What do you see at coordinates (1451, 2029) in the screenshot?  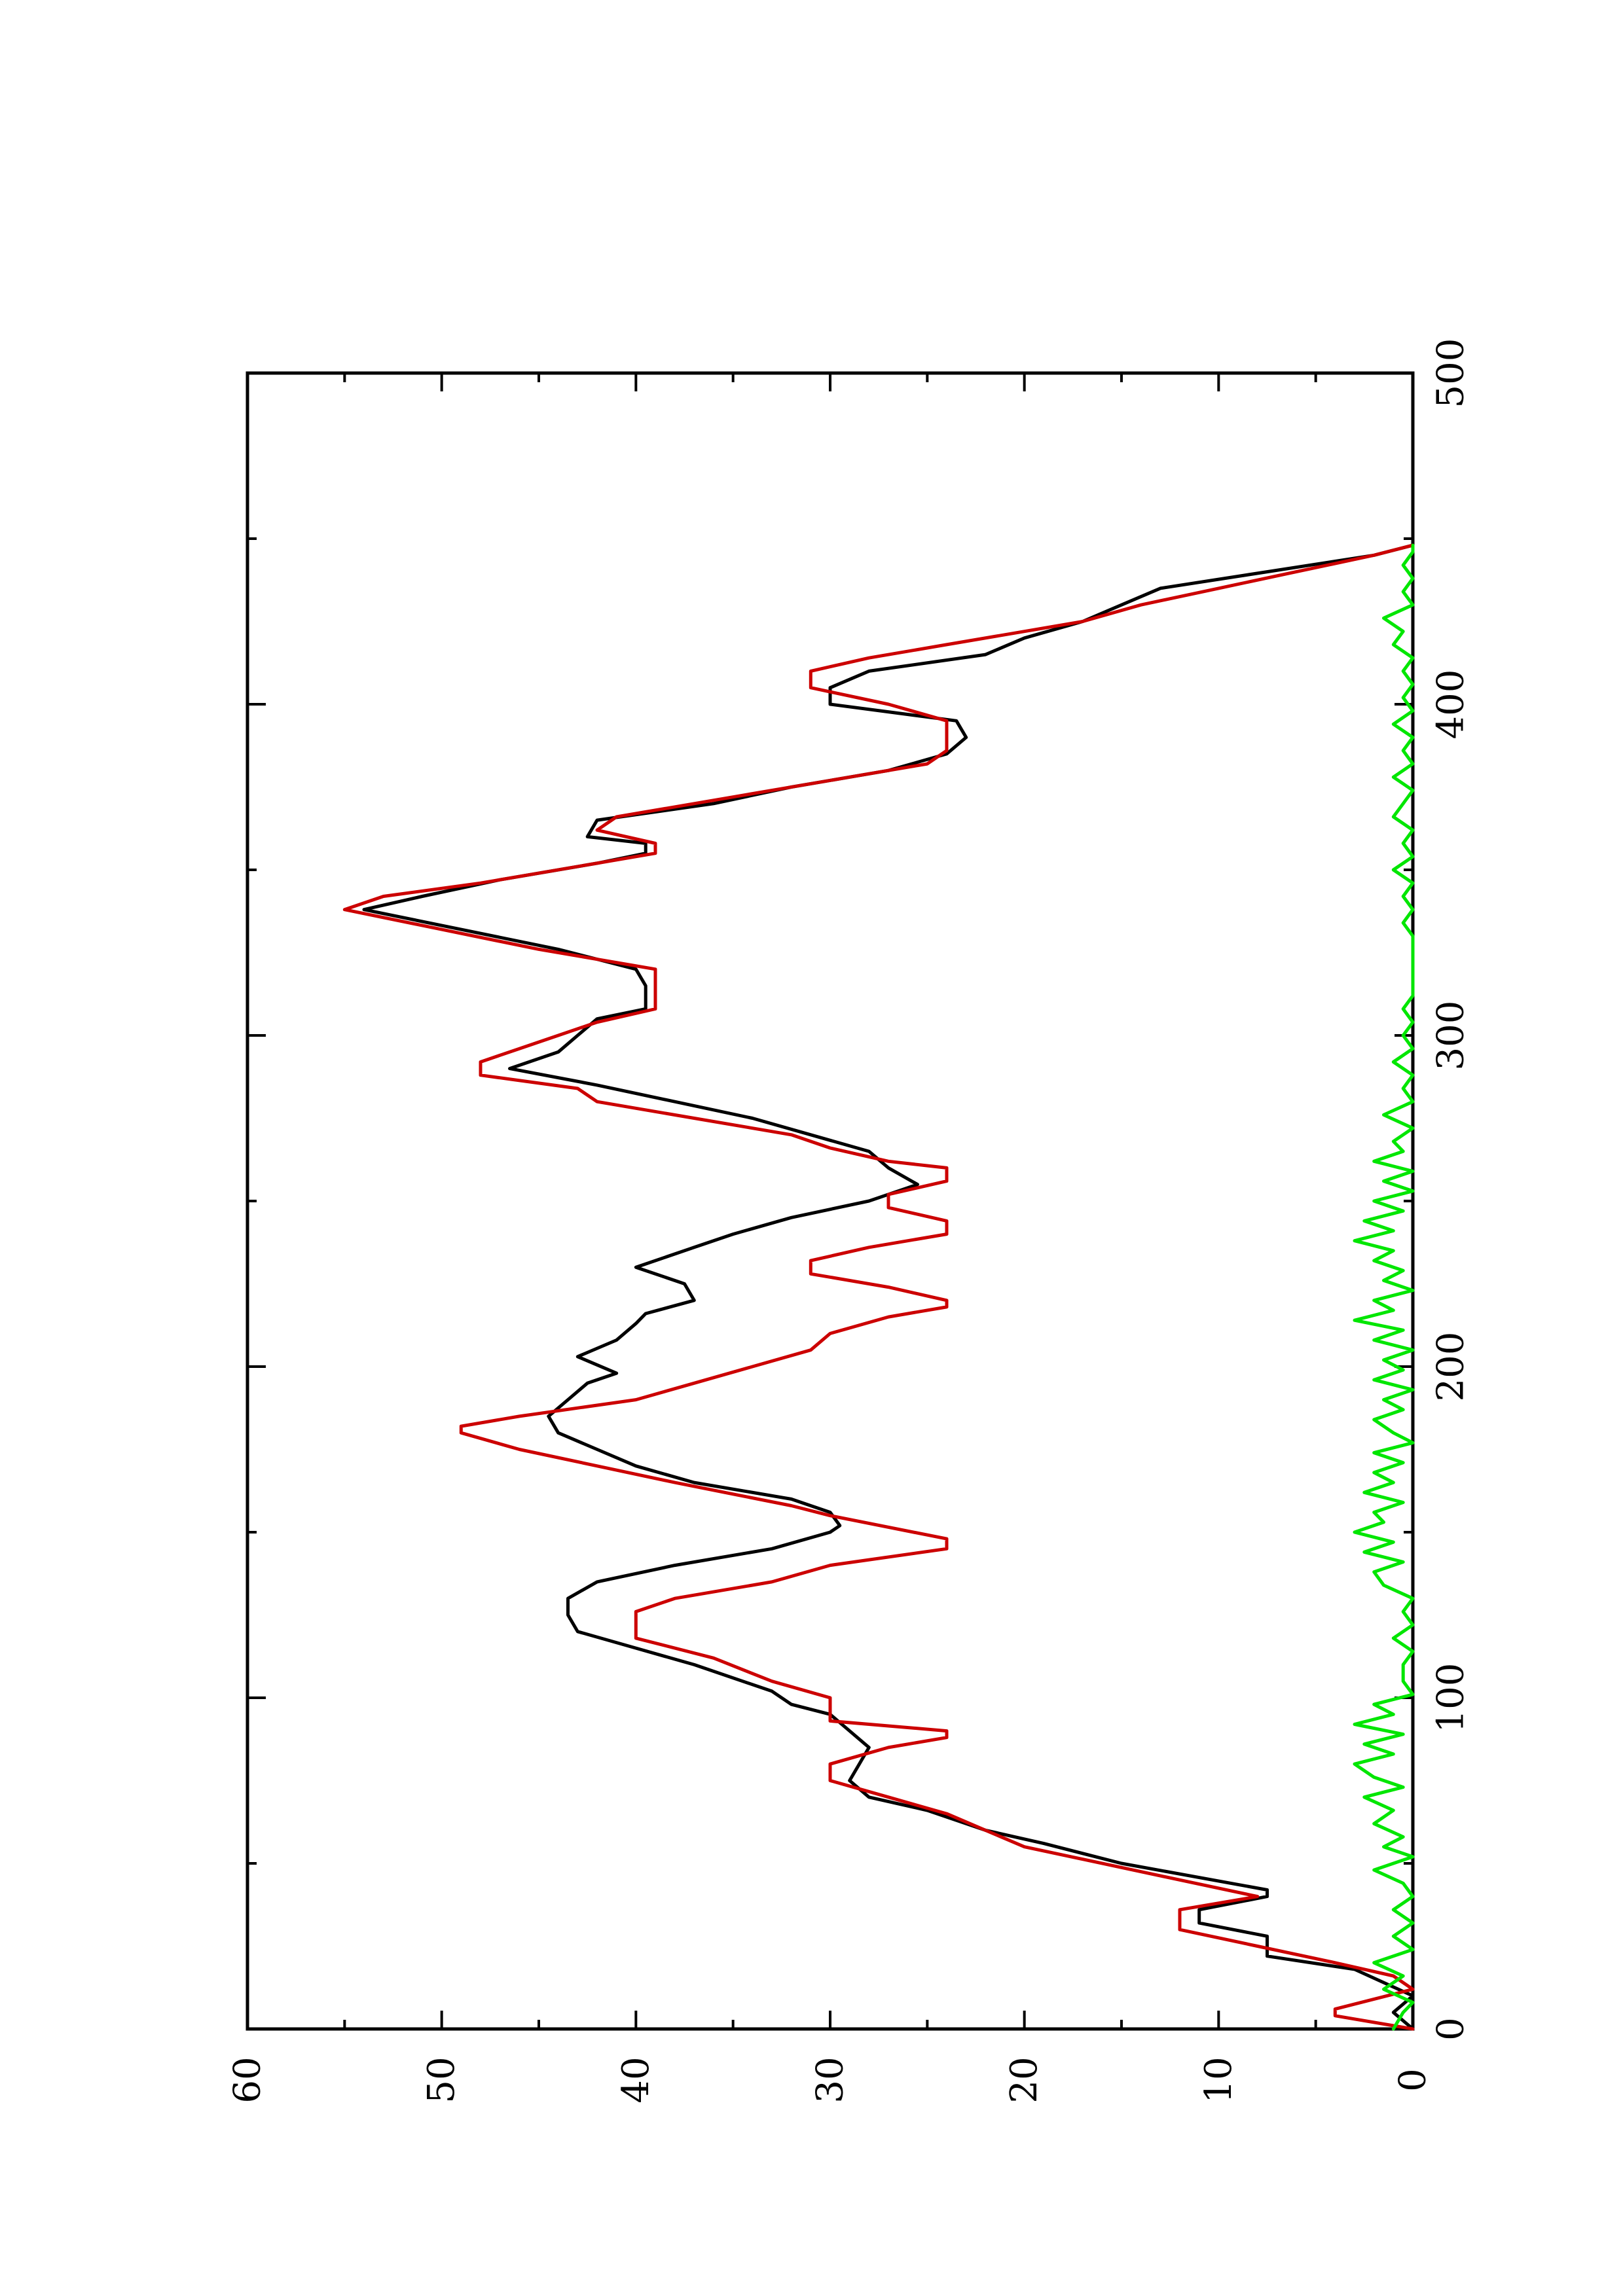 I see `x-tick-label: 0` at bounding box center [1451, 2029].